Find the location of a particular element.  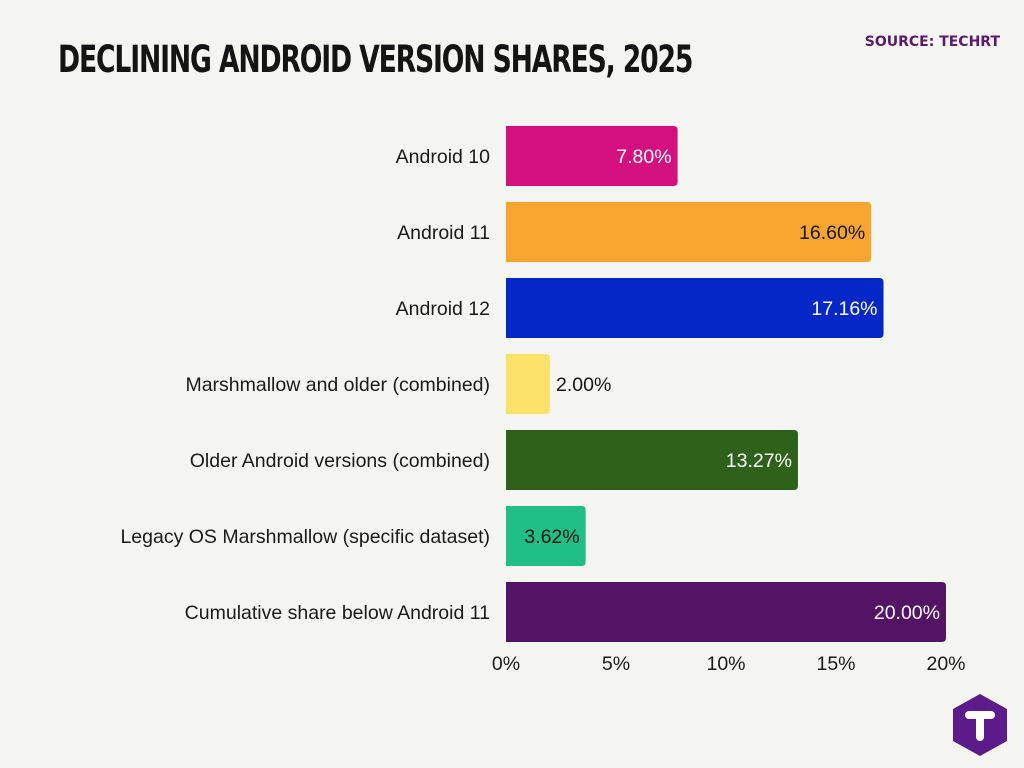

source-label: SOURCE: TECHRT is located at coordinates (932, 42).